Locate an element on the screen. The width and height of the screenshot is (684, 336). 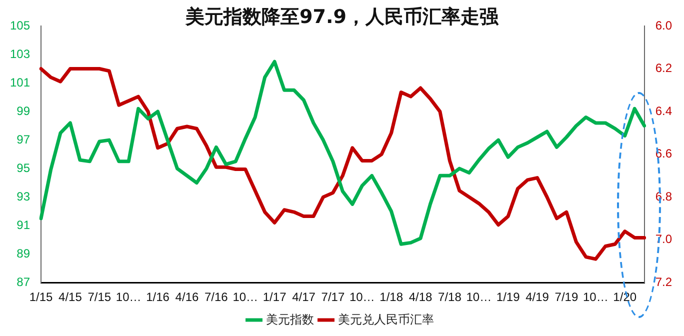
y-tick-label: 89 is located at coordinates (23, 253).